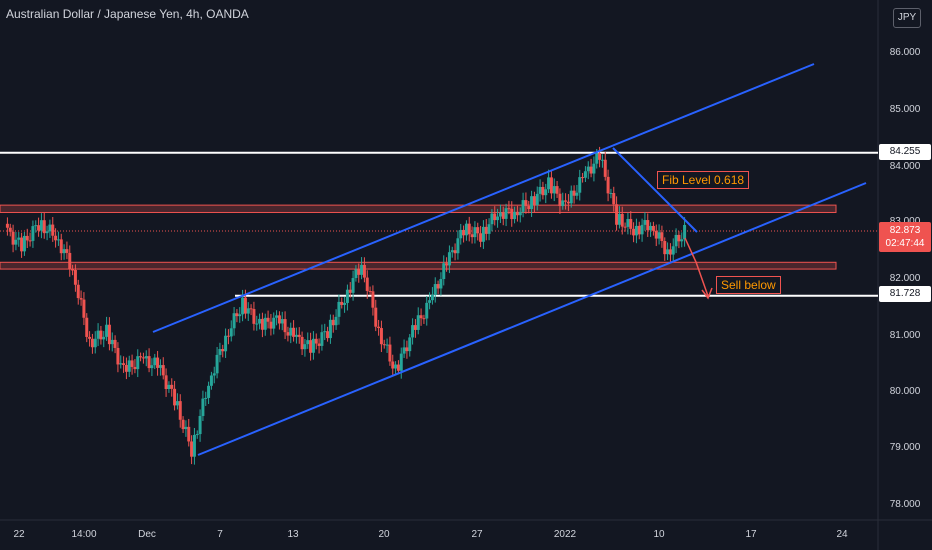  Describe the element at coordinates (293, 534) in the screenshot. I see `time-axis-label: 13` at that location.